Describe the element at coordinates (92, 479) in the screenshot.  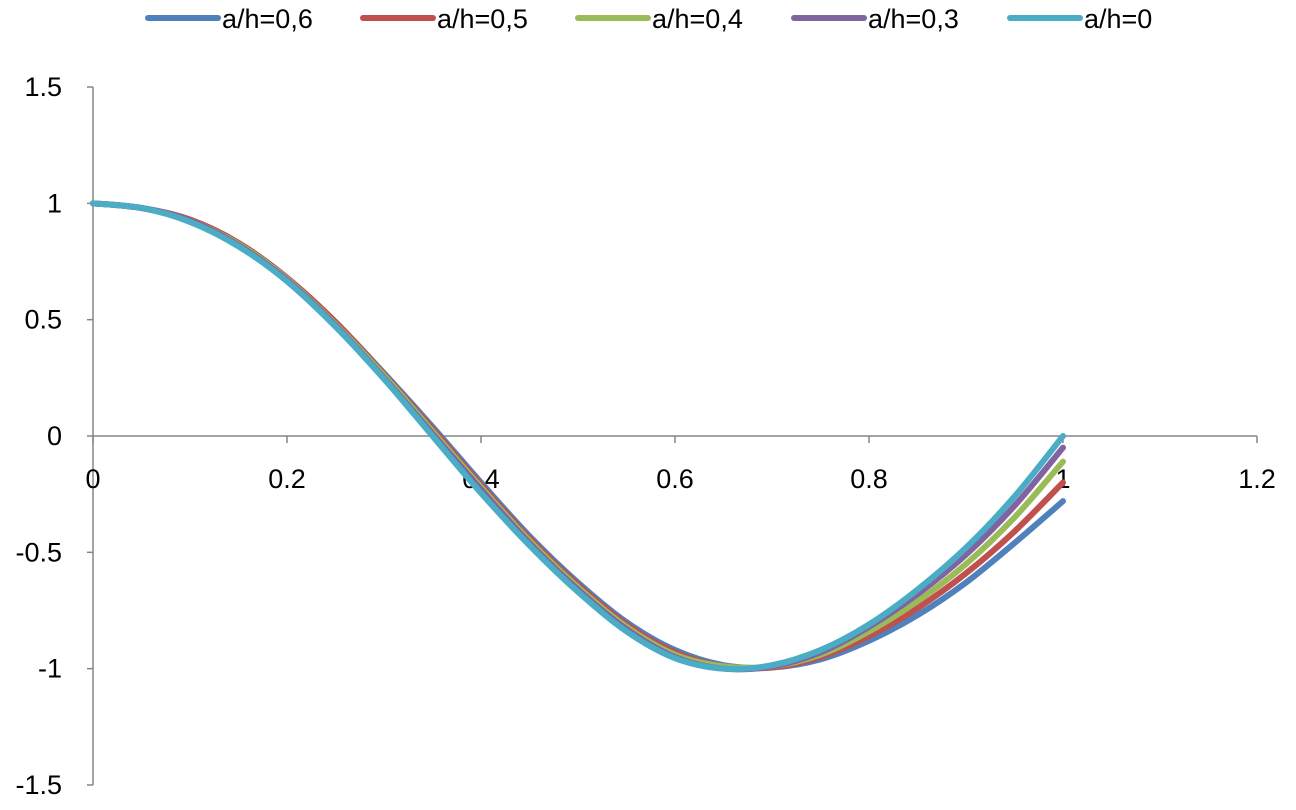
I see `x-tick-label: 0` at that location.